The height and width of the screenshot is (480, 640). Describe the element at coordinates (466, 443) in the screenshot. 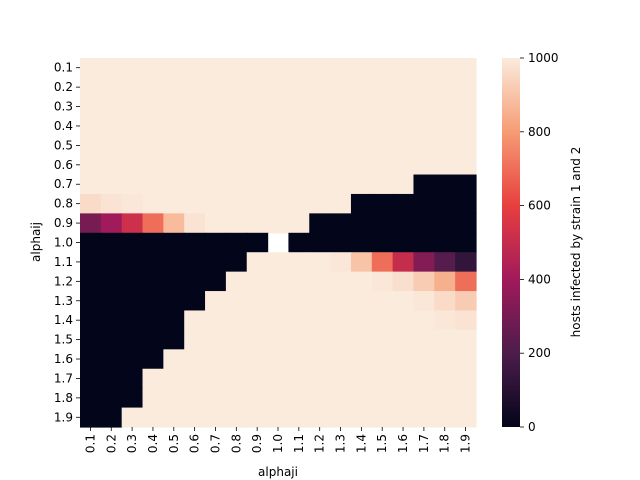

I see `x-tick-label: 1.9` at that location.